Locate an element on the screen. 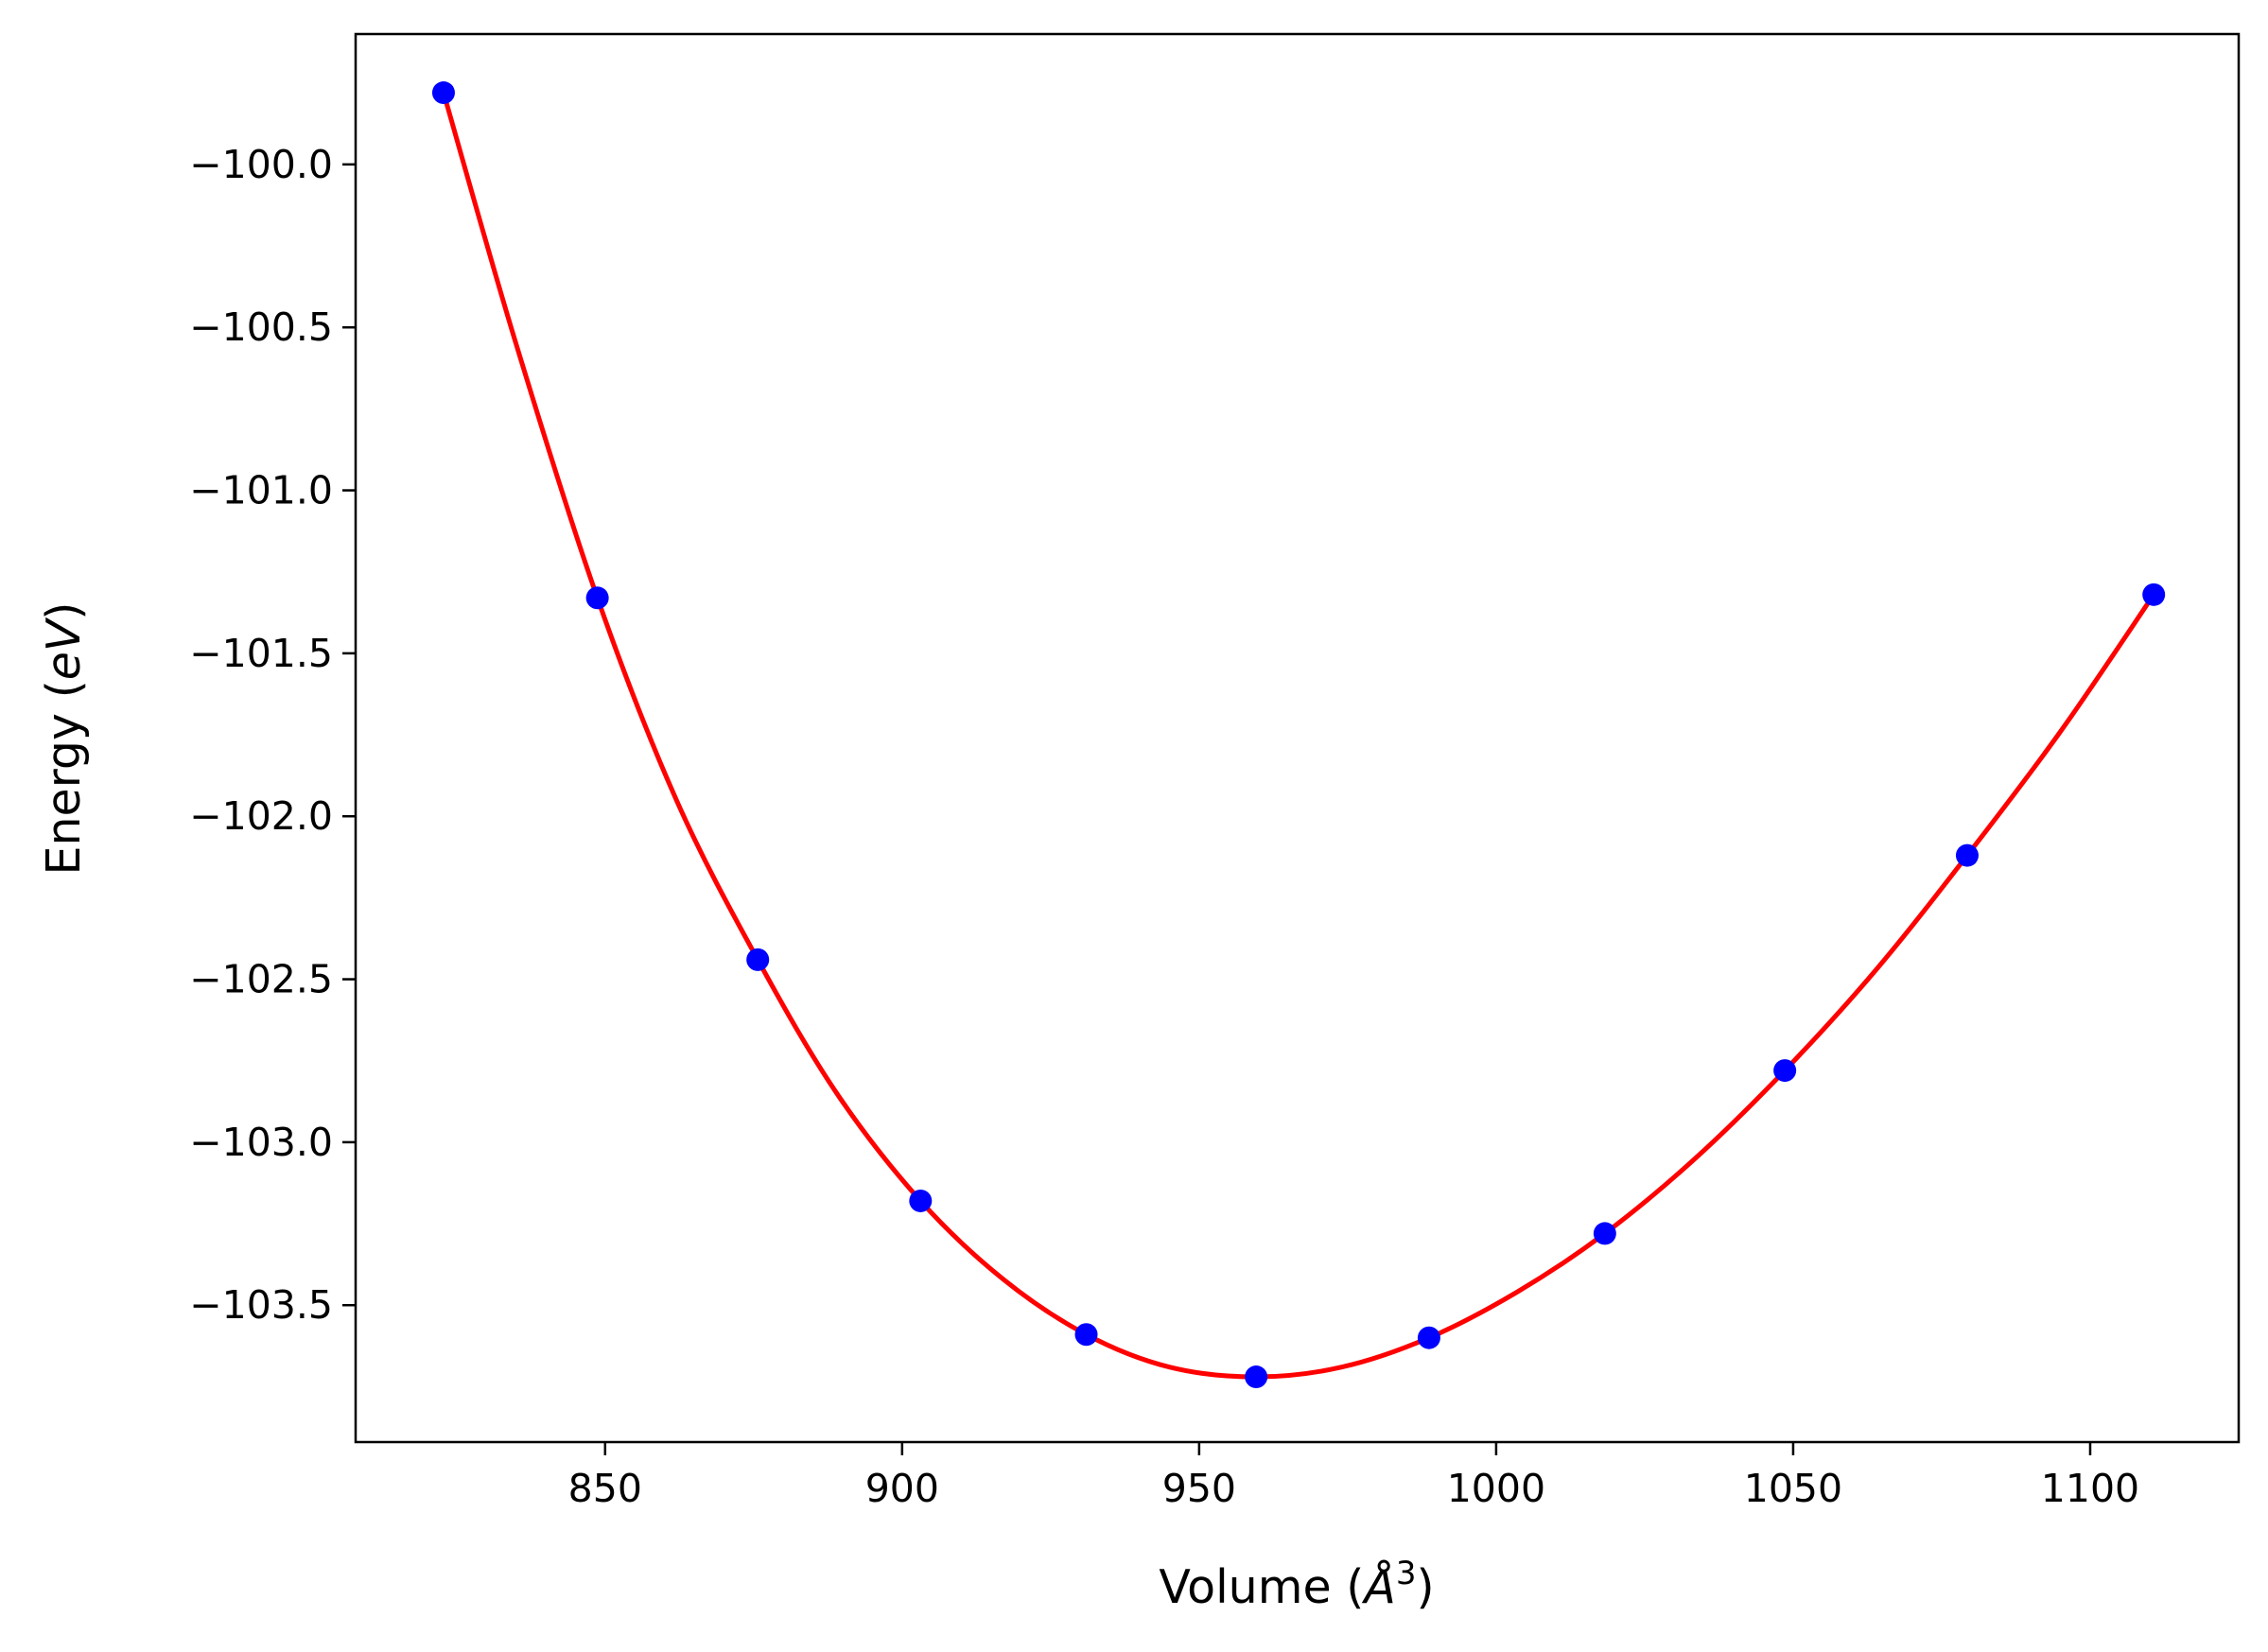 Image resolution: width=2268 pixels, height=1652 pixels. y-axis-title-suffix: ) is located at coordinates (64, 610).